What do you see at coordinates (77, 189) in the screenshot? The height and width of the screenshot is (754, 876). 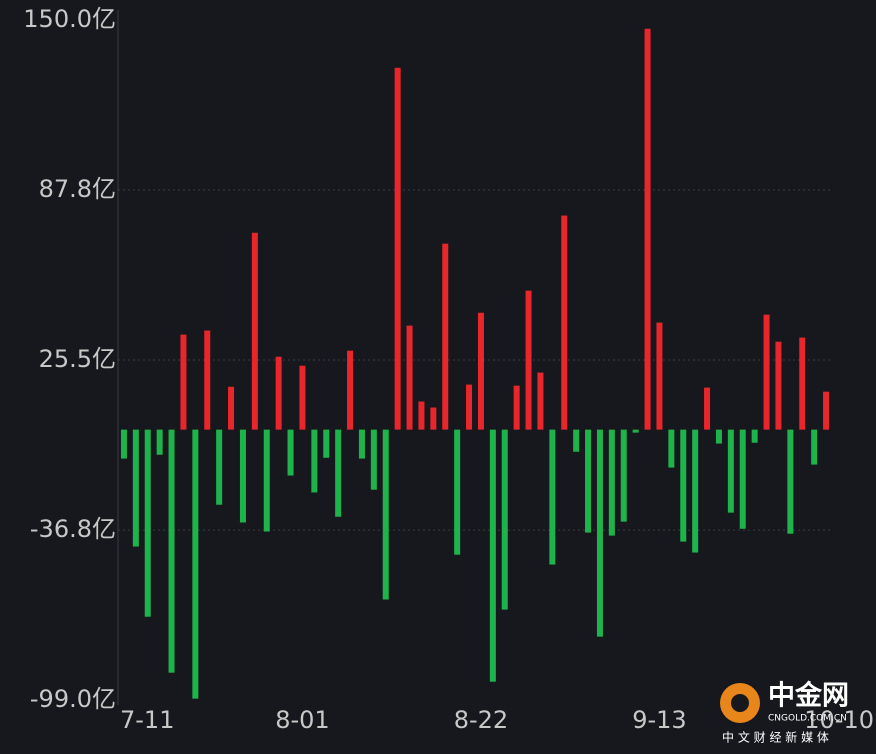 I see `y-tick-label: 87.8亿` at bounding box center [77, 189].